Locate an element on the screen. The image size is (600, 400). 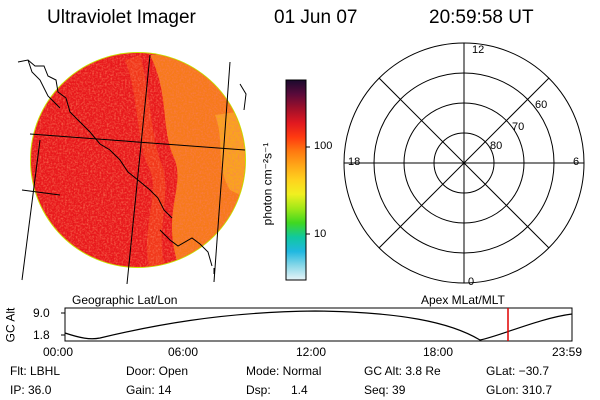
mlt-label-6: 6 is located at coordinates (576, 162).